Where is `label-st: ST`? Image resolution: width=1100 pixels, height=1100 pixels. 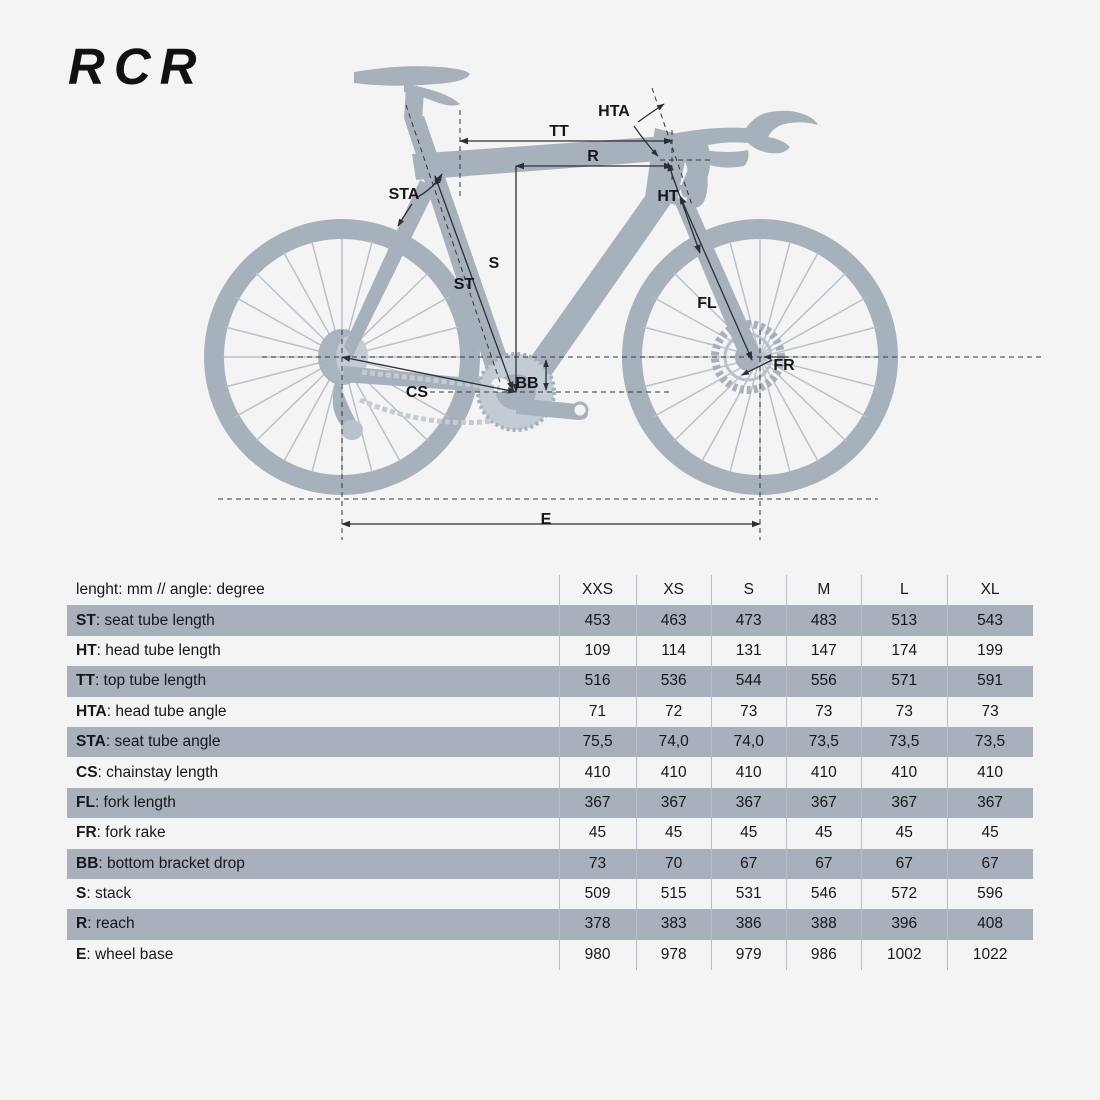 label-st: ST is located at coordinates (464, 284).